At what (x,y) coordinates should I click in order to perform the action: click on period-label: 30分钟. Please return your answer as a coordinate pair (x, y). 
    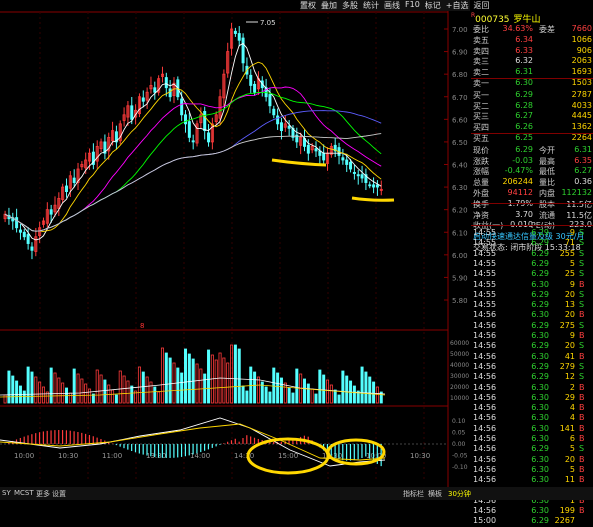
    Looking at the image, I should click on (459, 494).